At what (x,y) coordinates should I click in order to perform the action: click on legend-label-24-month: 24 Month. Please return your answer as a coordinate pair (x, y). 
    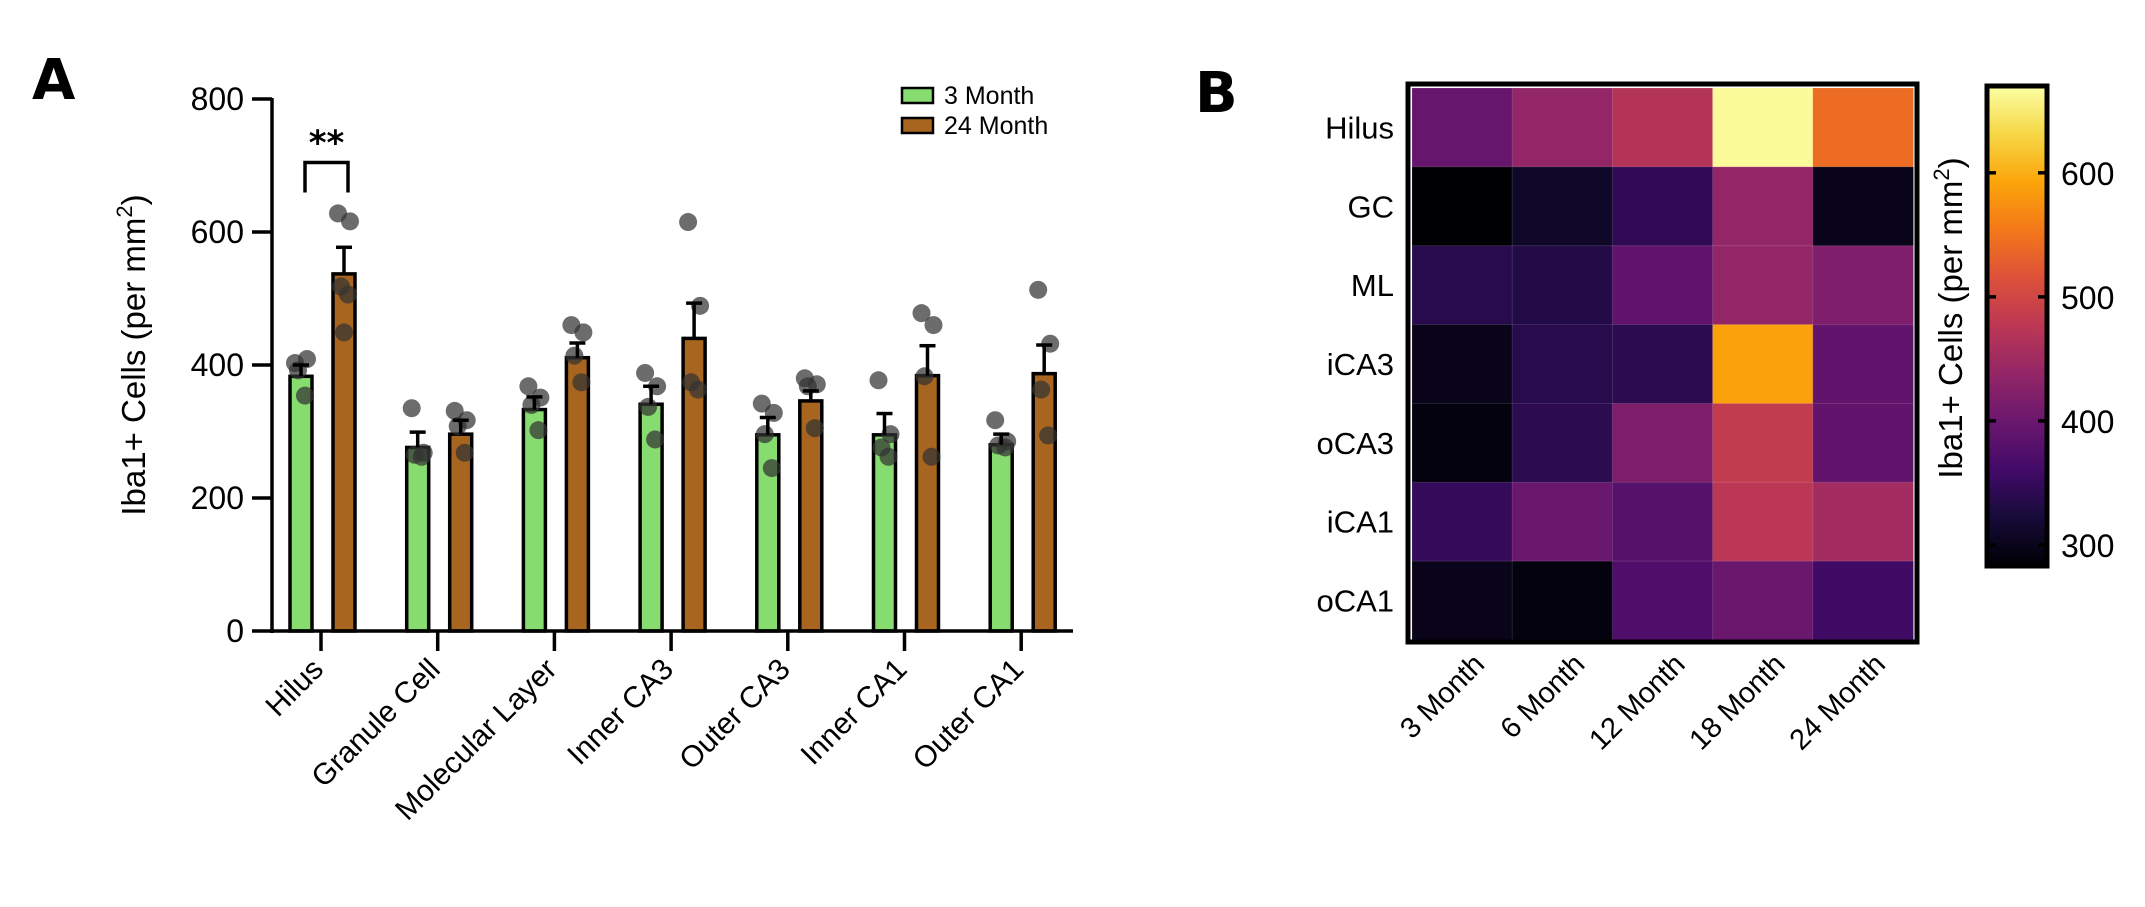
    Looking at the image, I should click on (996, 126).